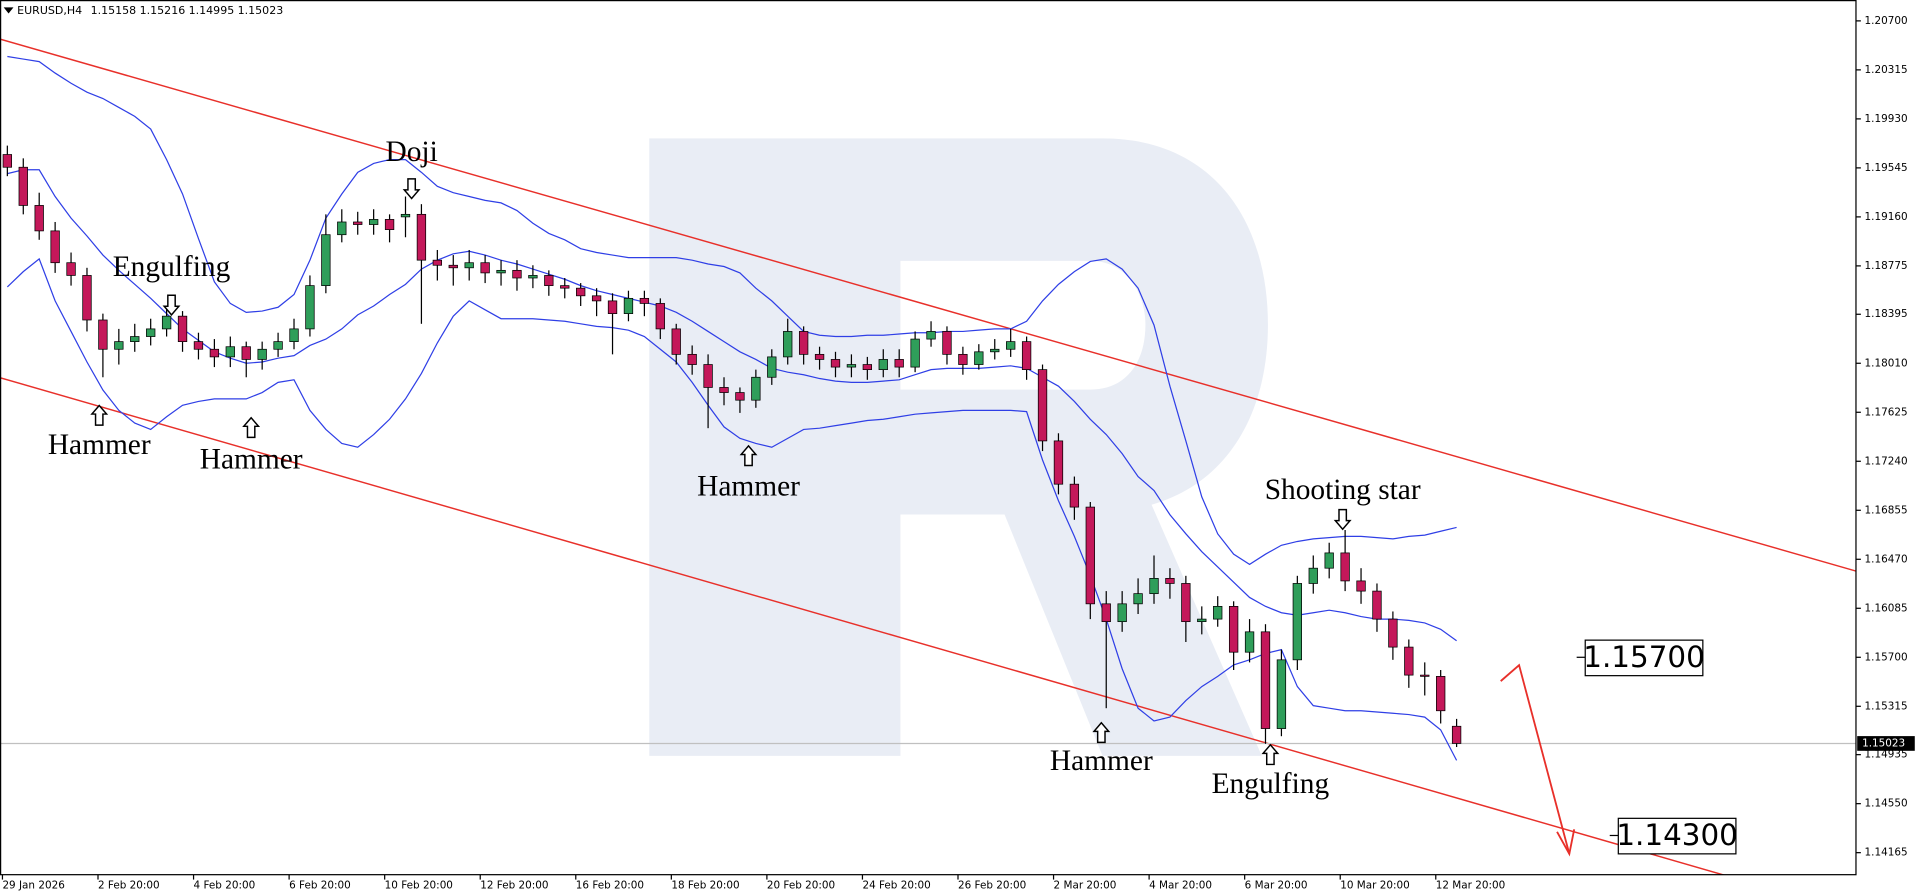 This screenshot has width=1916, height=896. What do you see at coordinates (1886, 657) in the screenshot?
I see `y-tick-label: 1.15700` at bounding box center [1886, 657].